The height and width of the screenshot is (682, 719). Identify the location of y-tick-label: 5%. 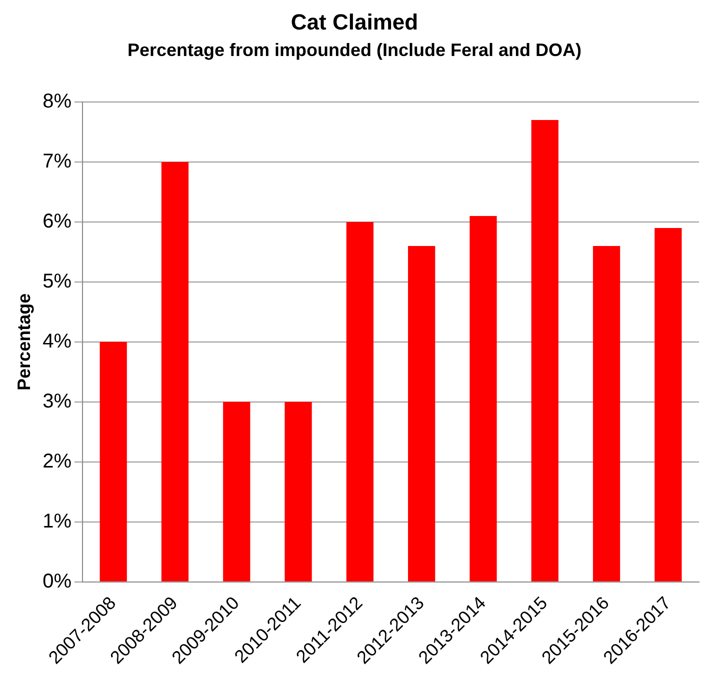
(57, 281).